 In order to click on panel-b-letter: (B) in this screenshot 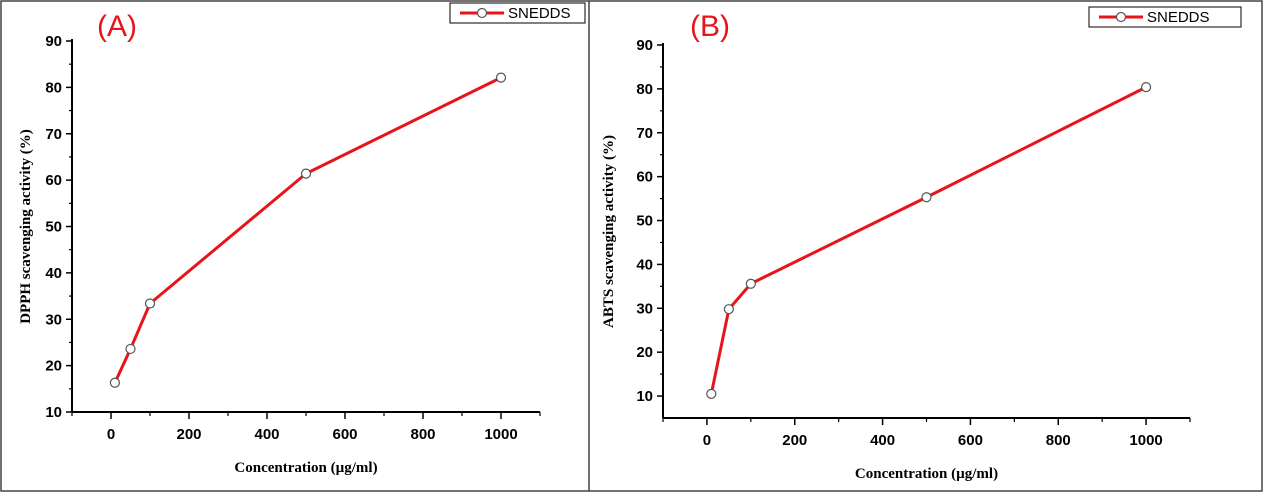, I will do `click(710, 26)`.